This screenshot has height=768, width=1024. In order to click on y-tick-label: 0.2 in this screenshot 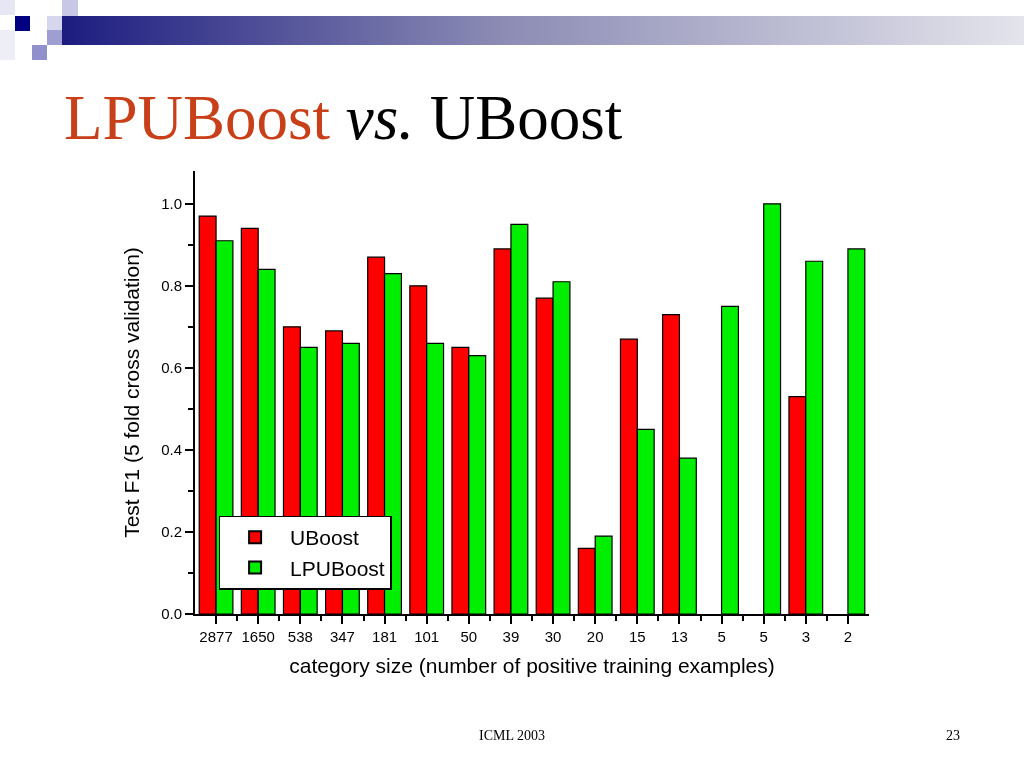, I will do `click(171, 532)`.